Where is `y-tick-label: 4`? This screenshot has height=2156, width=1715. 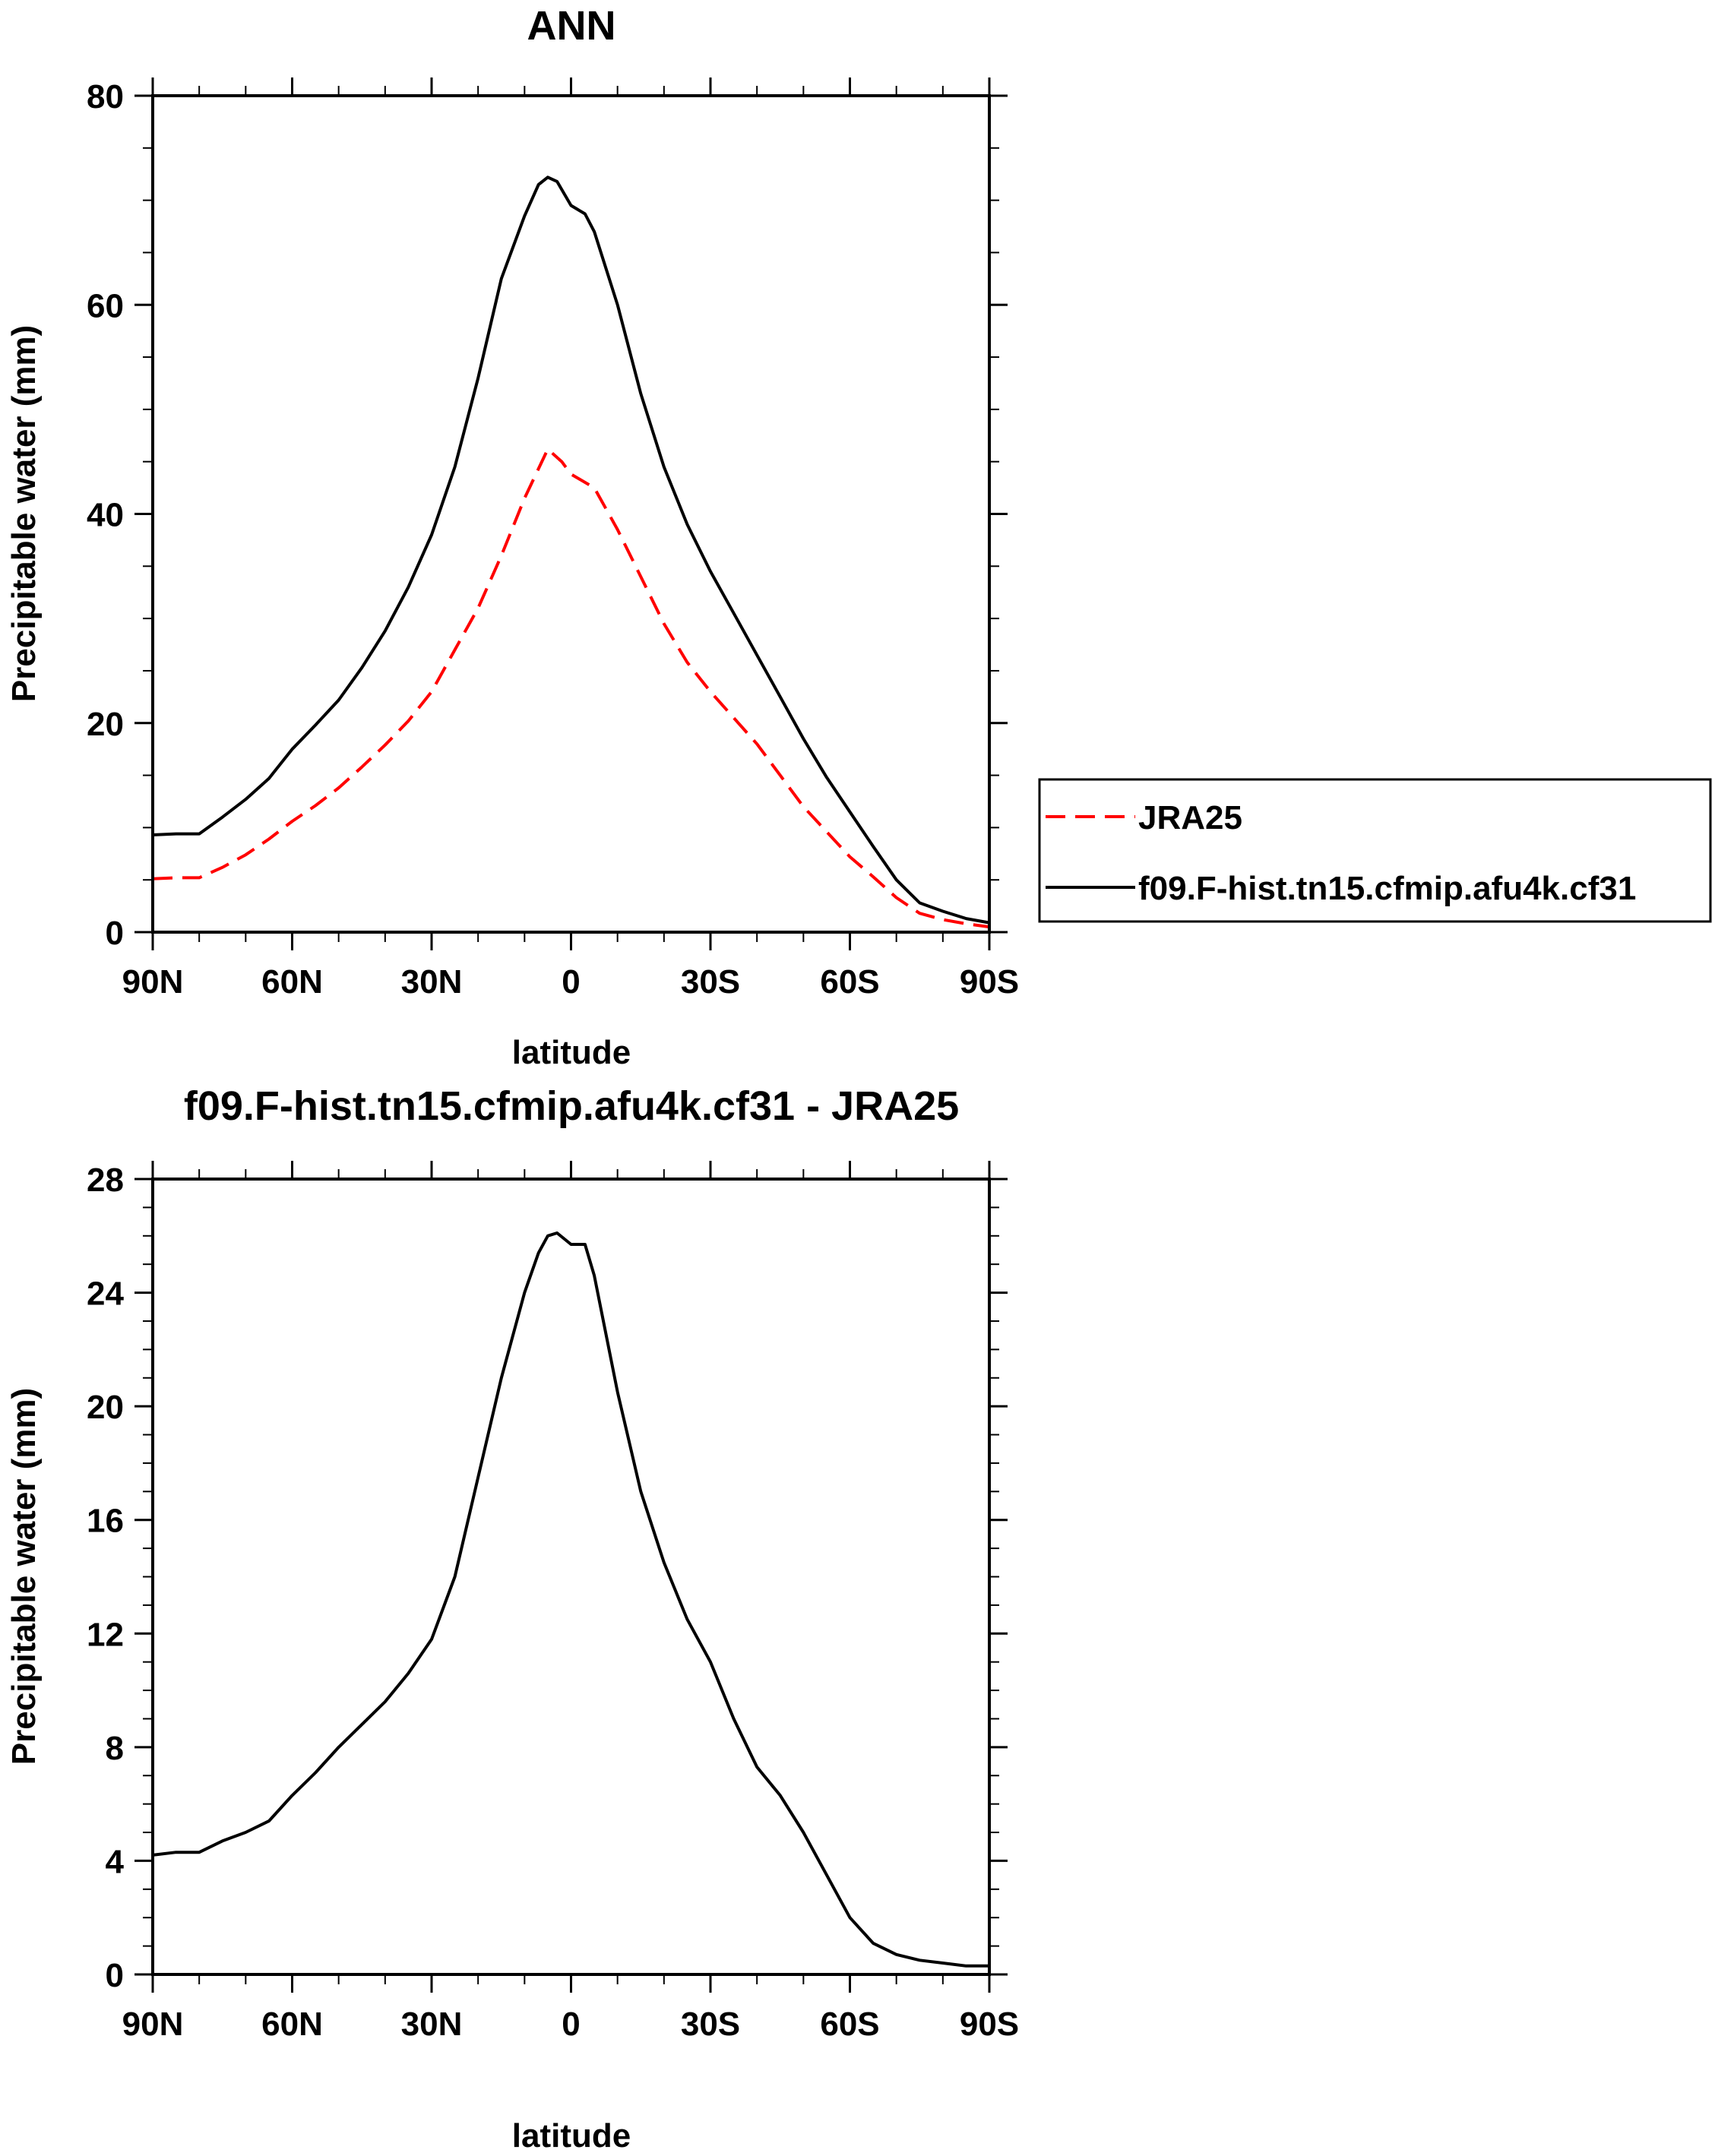 y-tick-label: 4 is located at coordinates (115, 1861).